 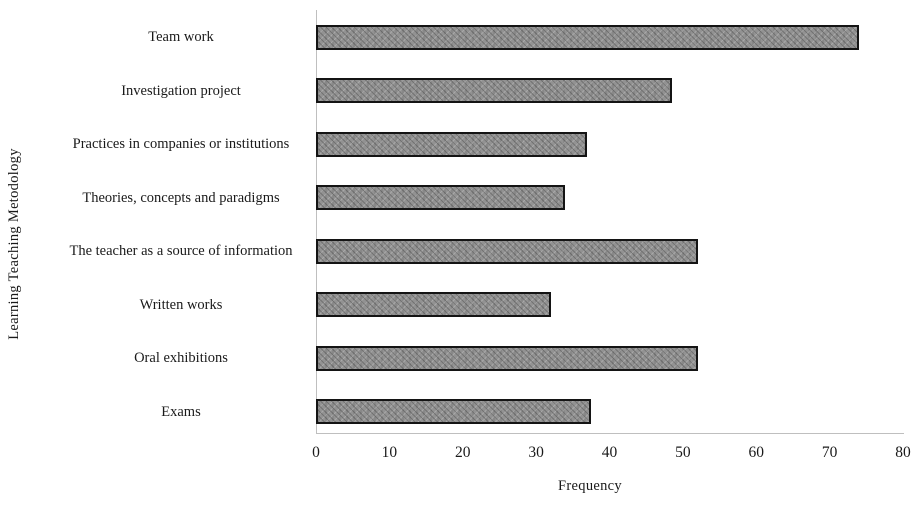 What do you see at coordinates (181, 250) in the screenshot?
I see `category-label-the-teacher-as-a-source-of-information: The teacher as a source of information` at bounding box center [181, 250].